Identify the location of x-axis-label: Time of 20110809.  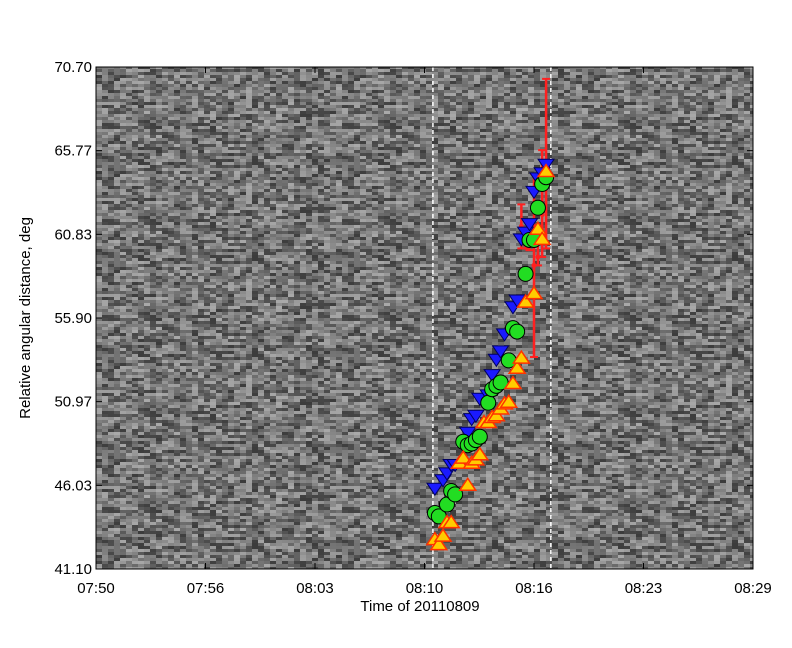
(419, 606).